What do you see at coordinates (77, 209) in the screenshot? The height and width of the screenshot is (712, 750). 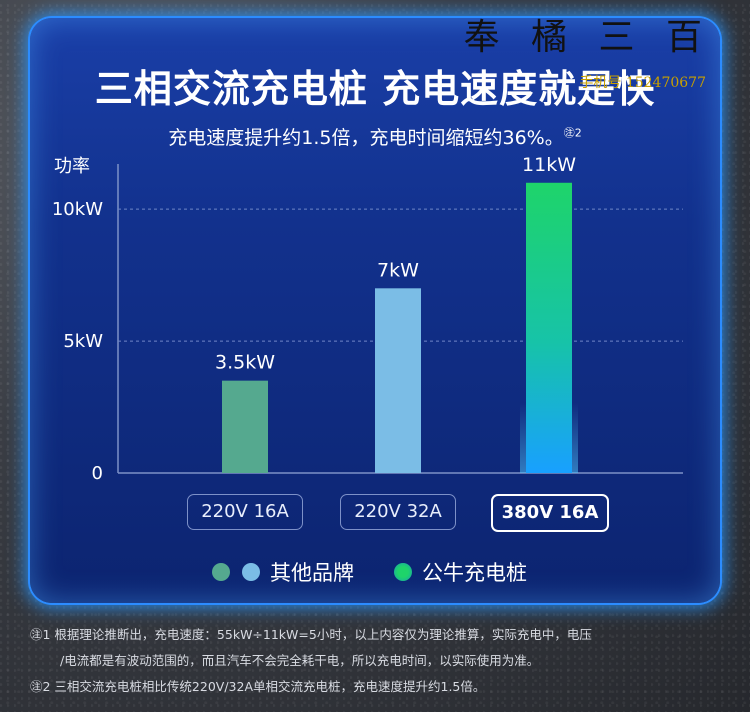 I see `y-tick-label: 10kW` at bounding box center [77, 209].